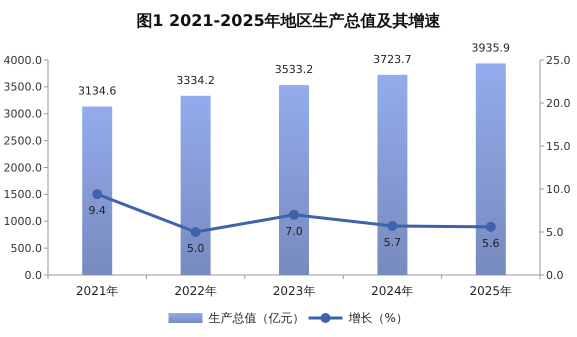  I want to click on legend-label: 增长（%）, so click(378, 318).